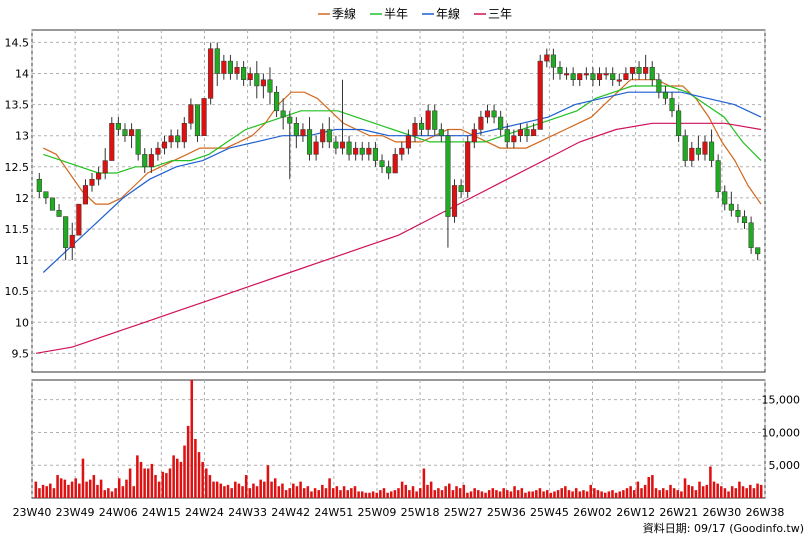 The height and width of the screenshot is (540, 808). What do you see at coordinates (500, 14) in the screenshot?
I see `legend-label: 三年` at bounding box center [500, 14].